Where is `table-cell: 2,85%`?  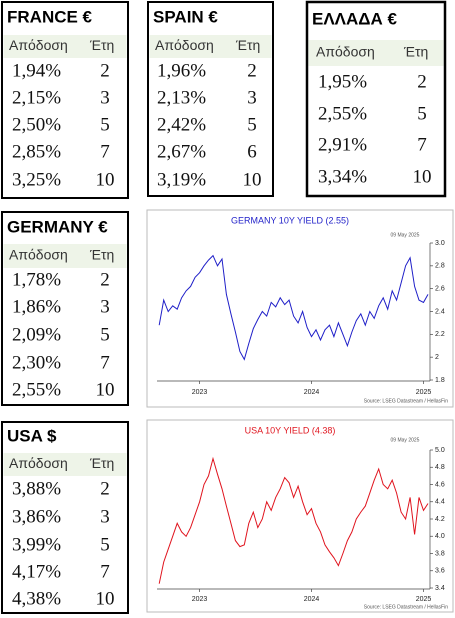 table-cell: 2,85% is located at coordinates (36, 151).